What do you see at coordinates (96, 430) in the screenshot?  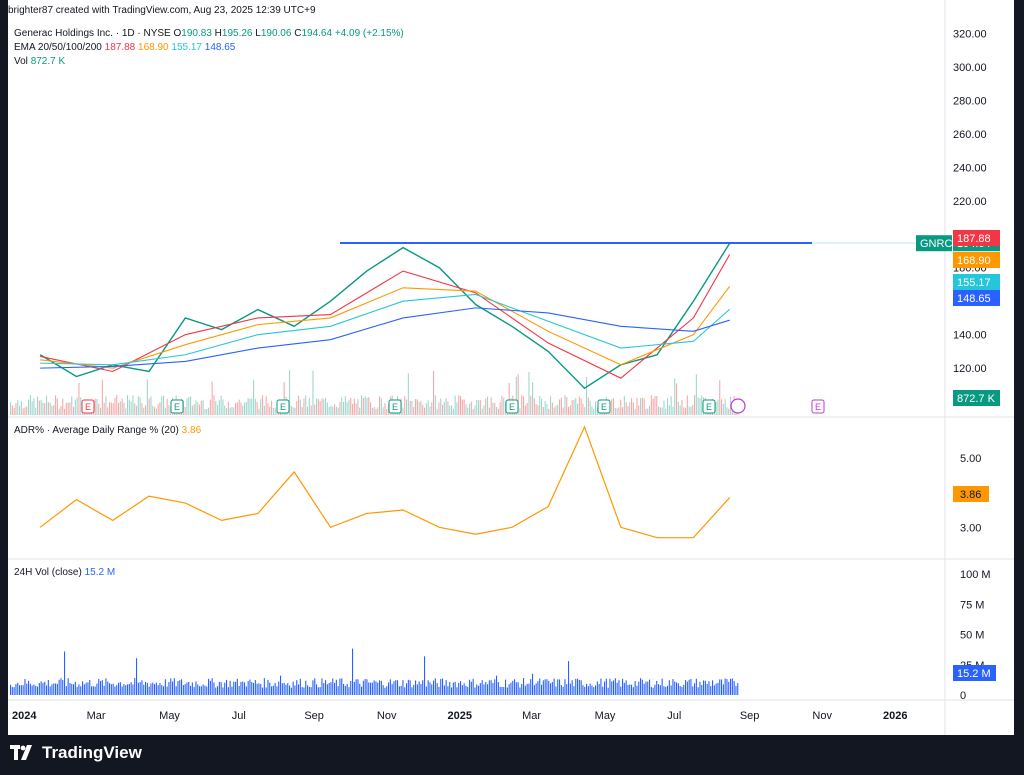 I see `adr-label: ADR% · Average Daily Range % (20)` at bounding box center [96, 430].